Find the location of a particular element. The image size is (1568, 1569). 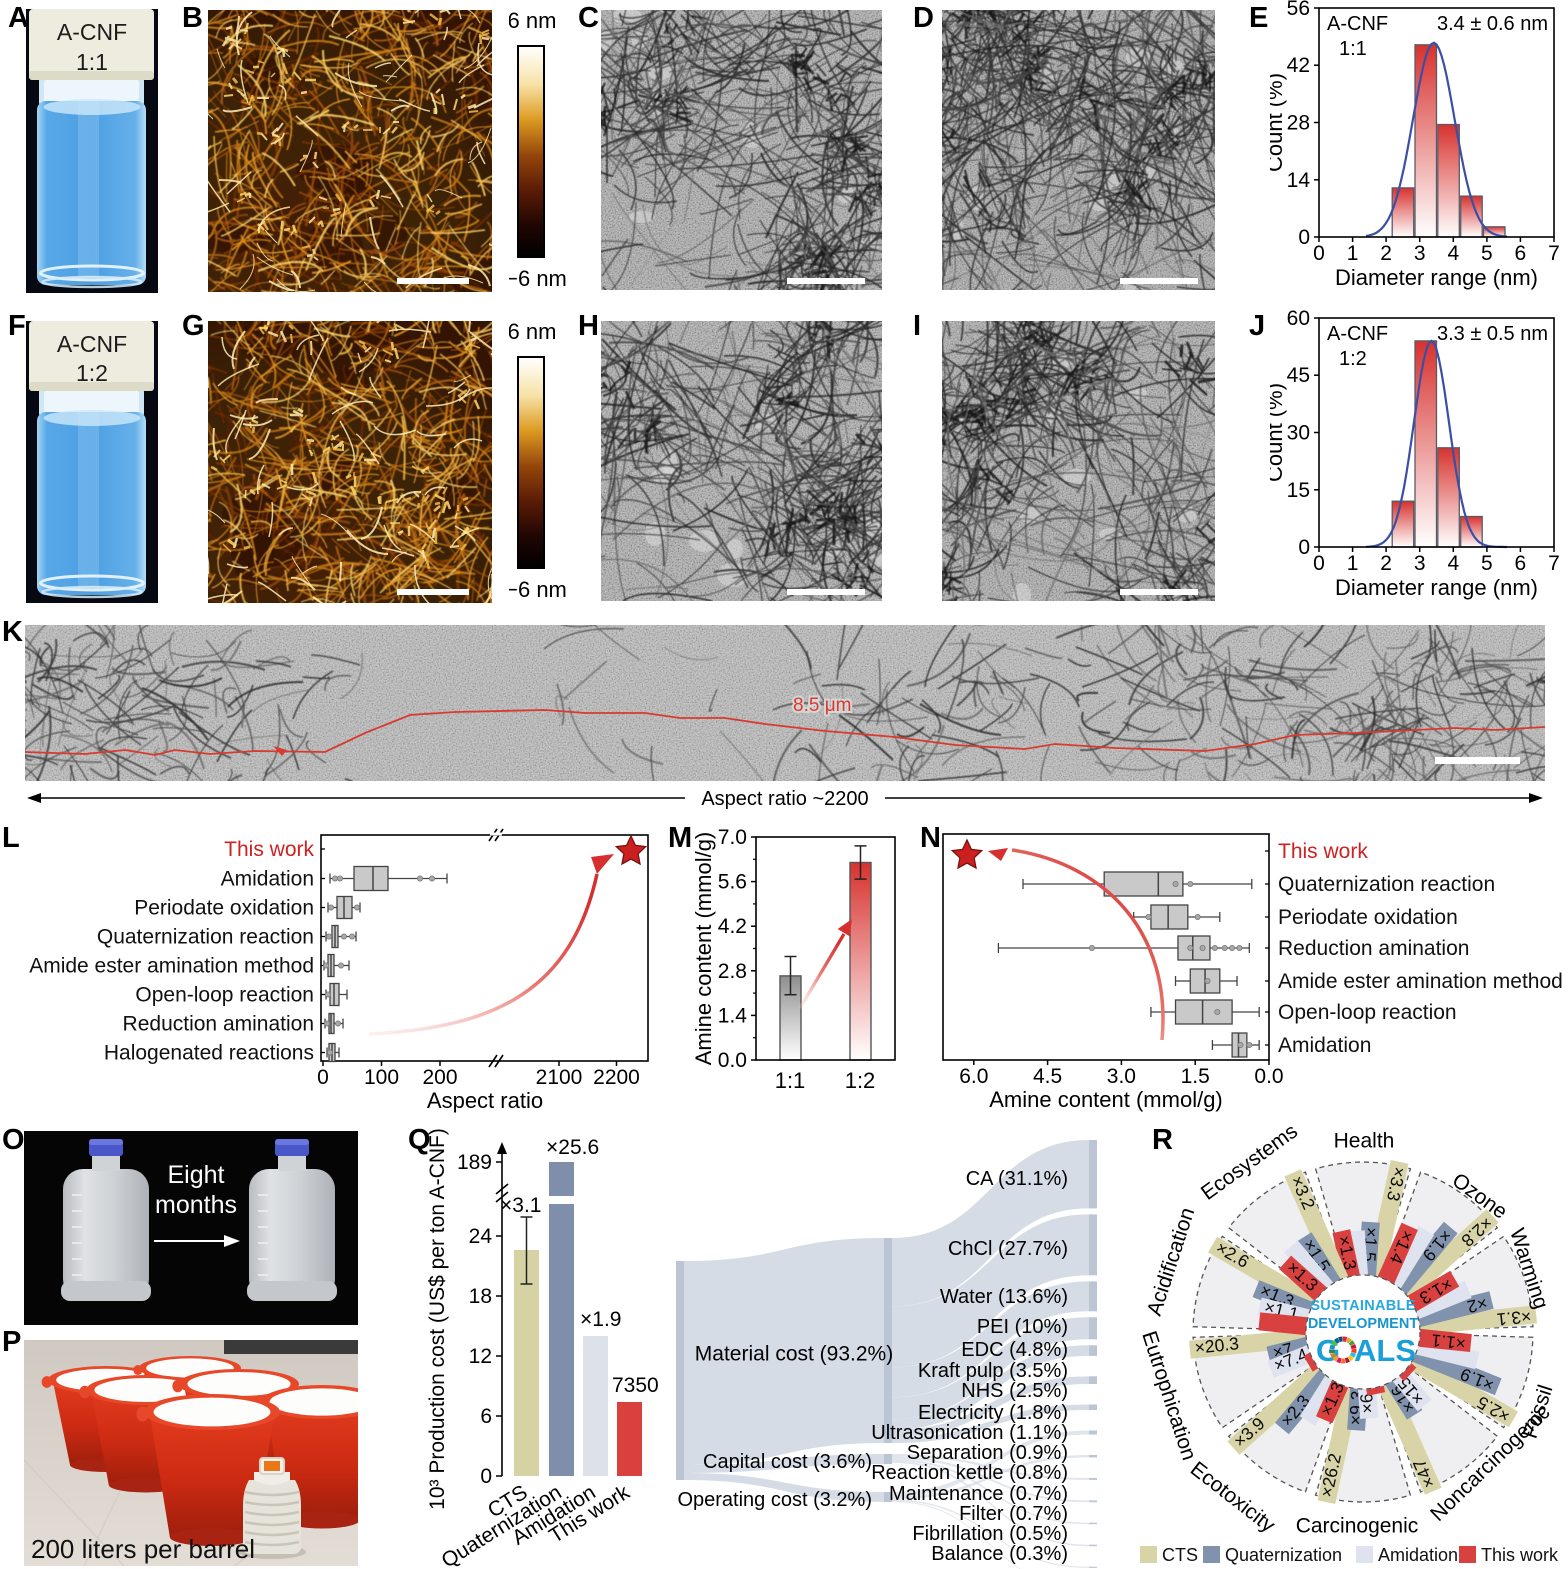

svg-text: Electricity (1.8%) is located at coordinates (993, 1413).